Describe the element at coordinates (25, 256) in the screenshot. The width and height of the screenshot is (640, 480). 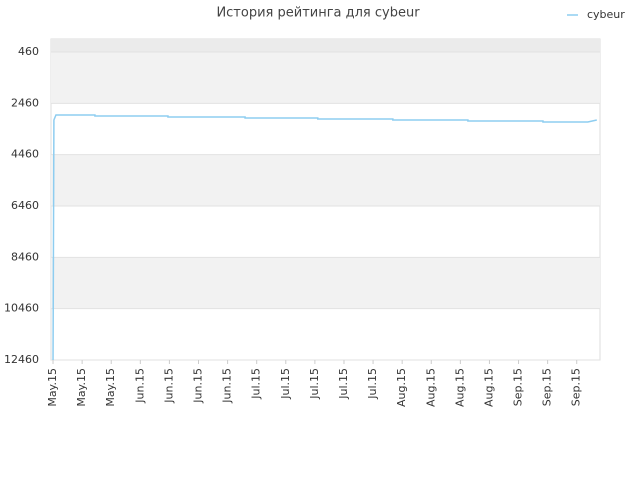
I see `y-tick-label: 8460` at that location.